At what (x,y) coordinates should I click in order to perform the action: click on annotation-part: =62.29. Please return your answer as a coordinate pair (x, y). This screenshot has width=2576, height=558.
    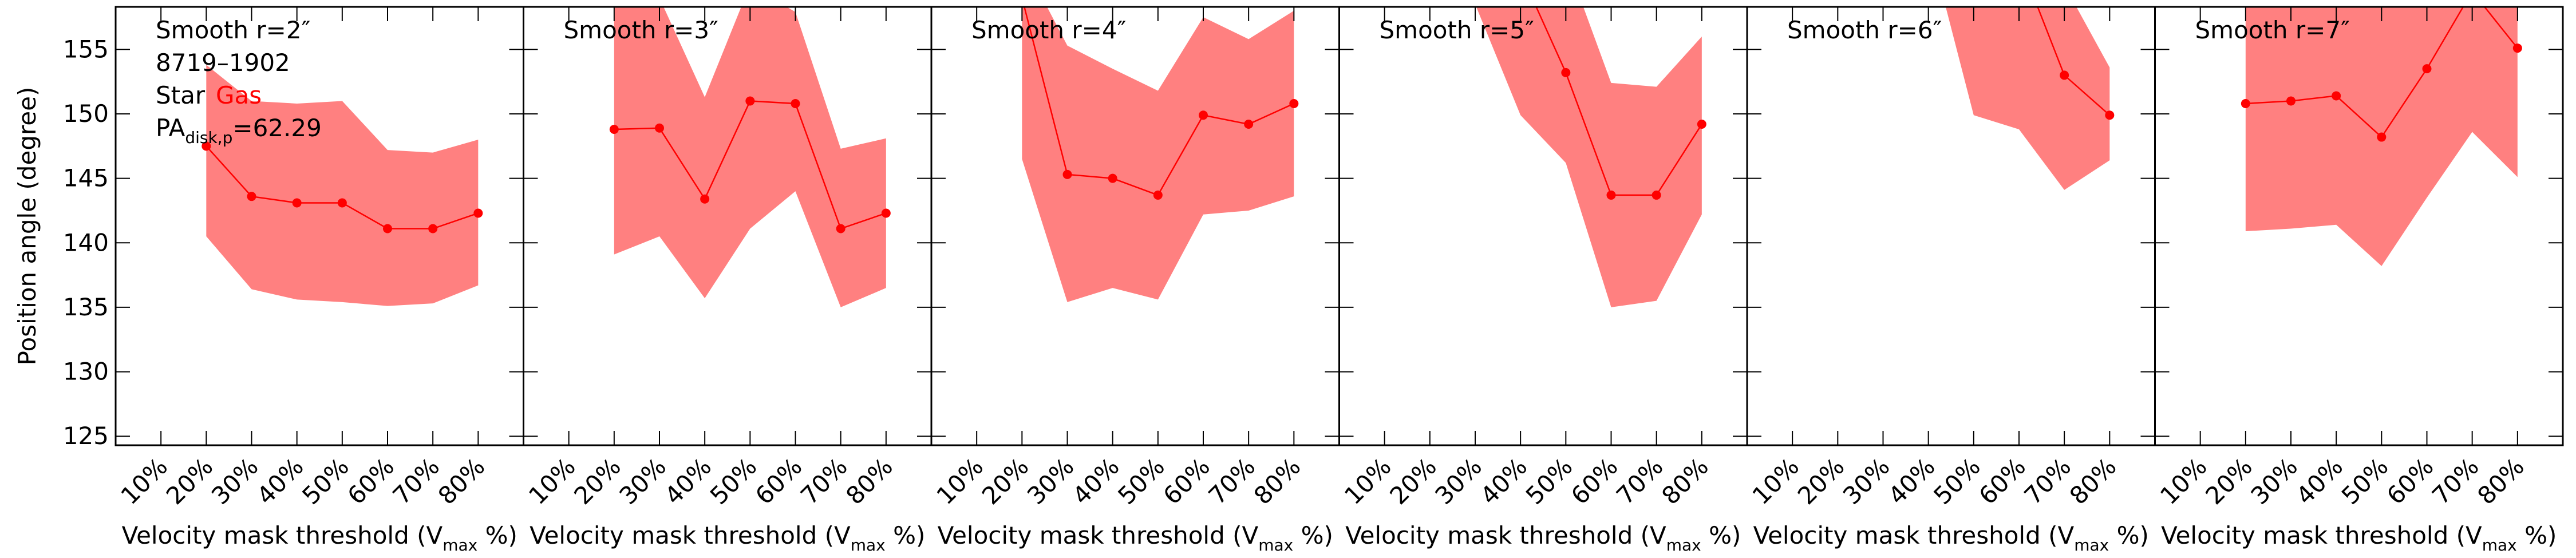
    Looking at the image, I should click on (276, 128).